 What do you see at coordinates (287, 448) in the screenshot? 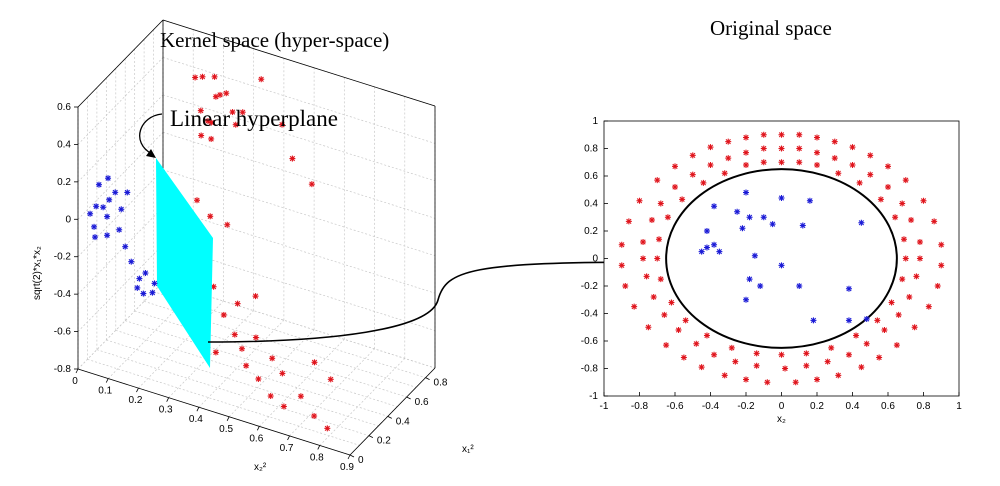
I see `x2-tick-label: 0.7` at bounding box center [287, 448].